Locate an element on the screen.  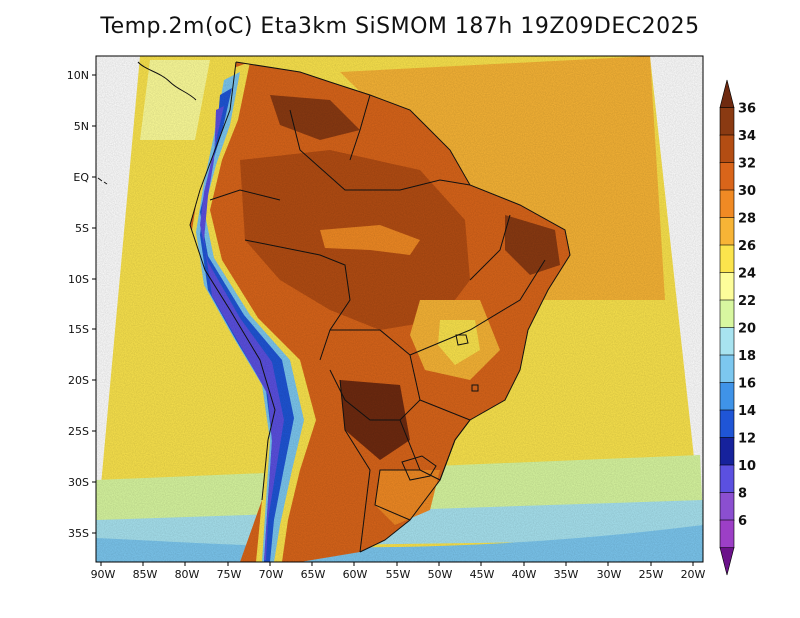
colorbar-label: 26 is located at coordinates (747, 246).